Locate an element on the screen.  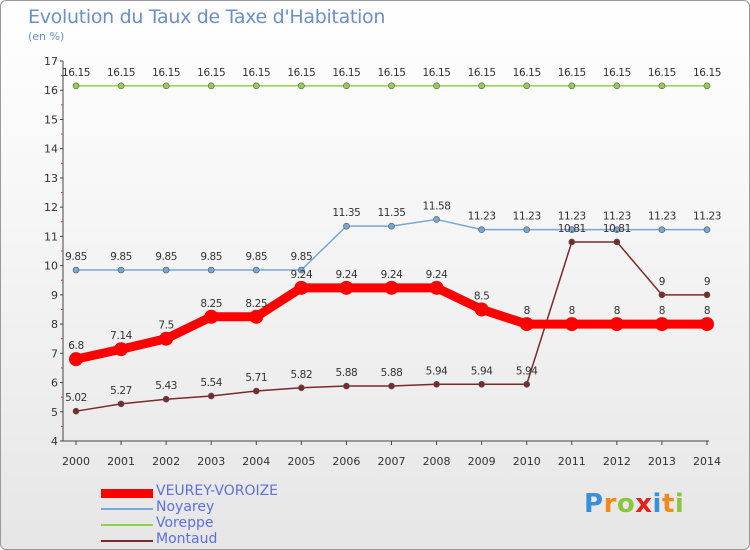
data-label: 11.35 is located at coordinates (346, 213).